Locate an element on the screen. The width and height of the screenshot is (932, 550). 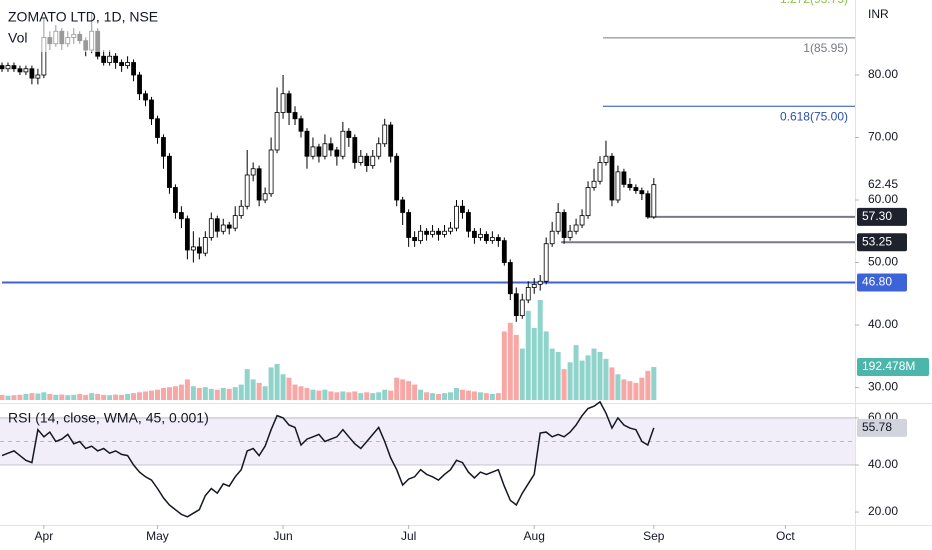
fib-label: 1.272(93.75) is located at coordinates (814, 3).